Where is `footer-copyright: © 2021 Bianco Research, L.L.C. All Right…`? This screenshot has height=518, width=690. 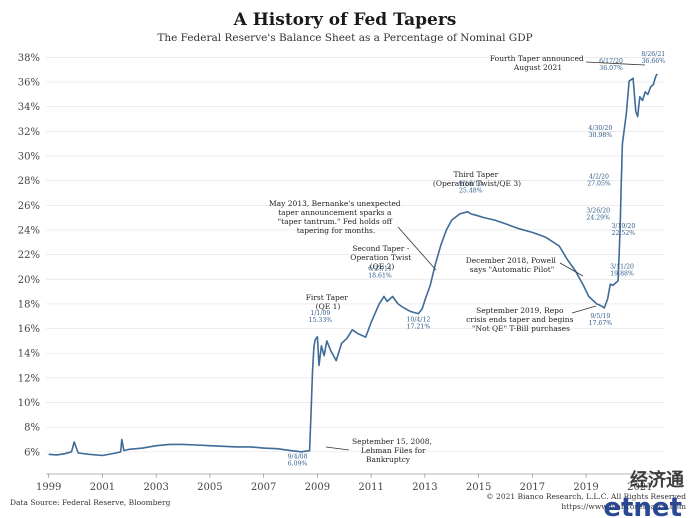
footer-copyright: © 2021 Bianco Research, L.L.C. All Right… is located at coordinates (586, 496).